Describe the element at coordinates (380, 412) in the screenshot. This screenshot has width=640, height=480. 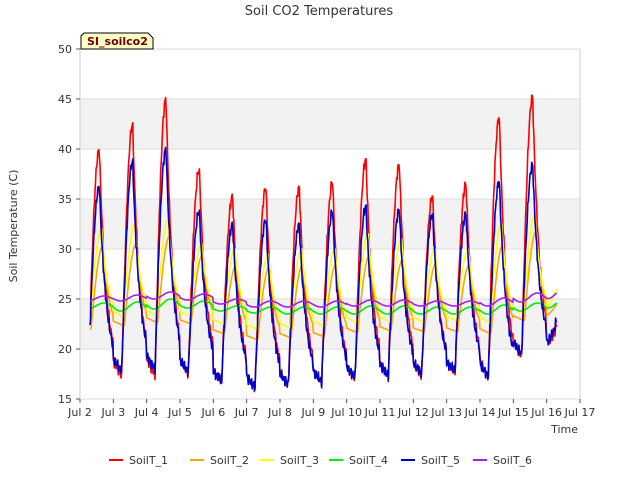
I see `x-tick-label: Jul 11` at that location.